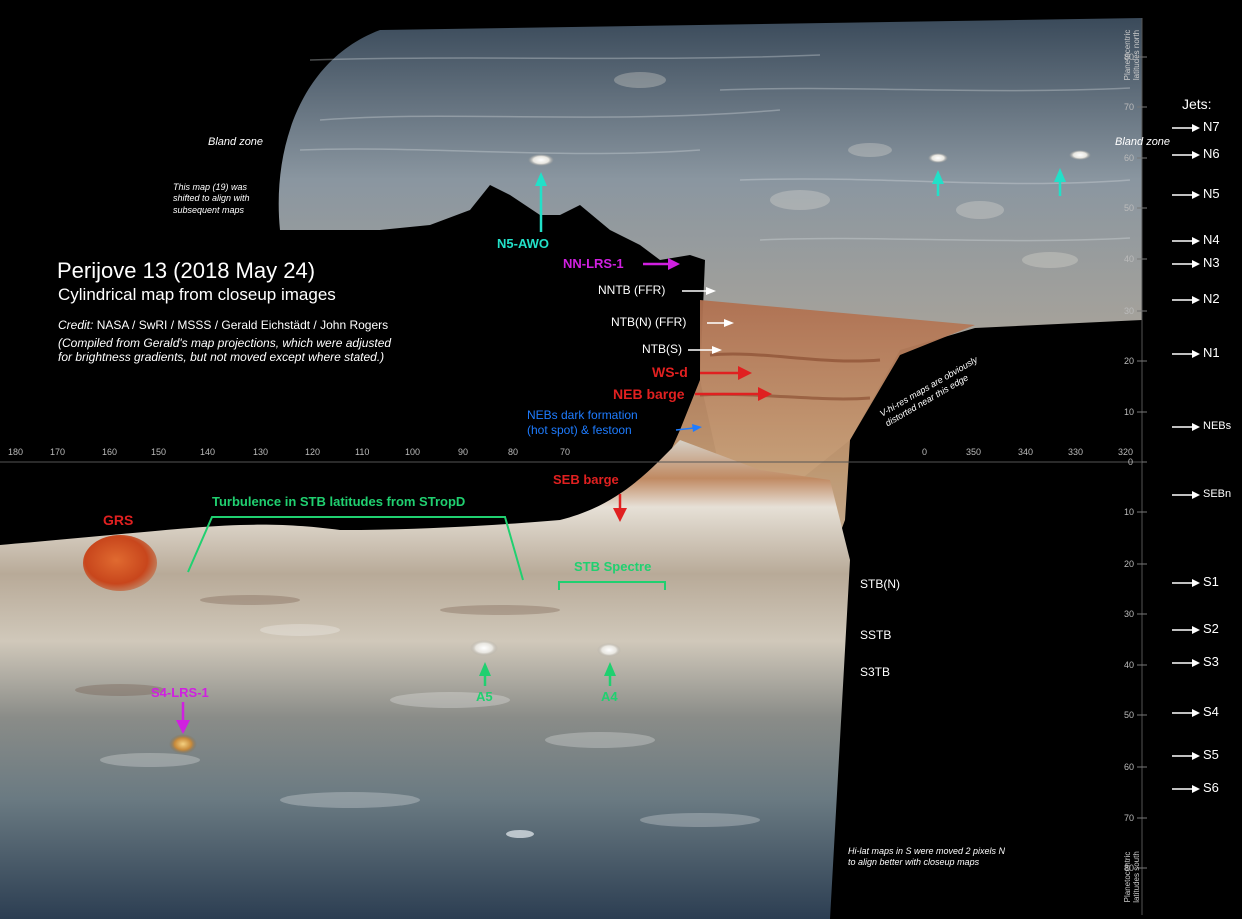  What do you see at coordinates (463, 452) in the screenshot?
I see `lon-tick: 90` at bounding box center [463, 452].